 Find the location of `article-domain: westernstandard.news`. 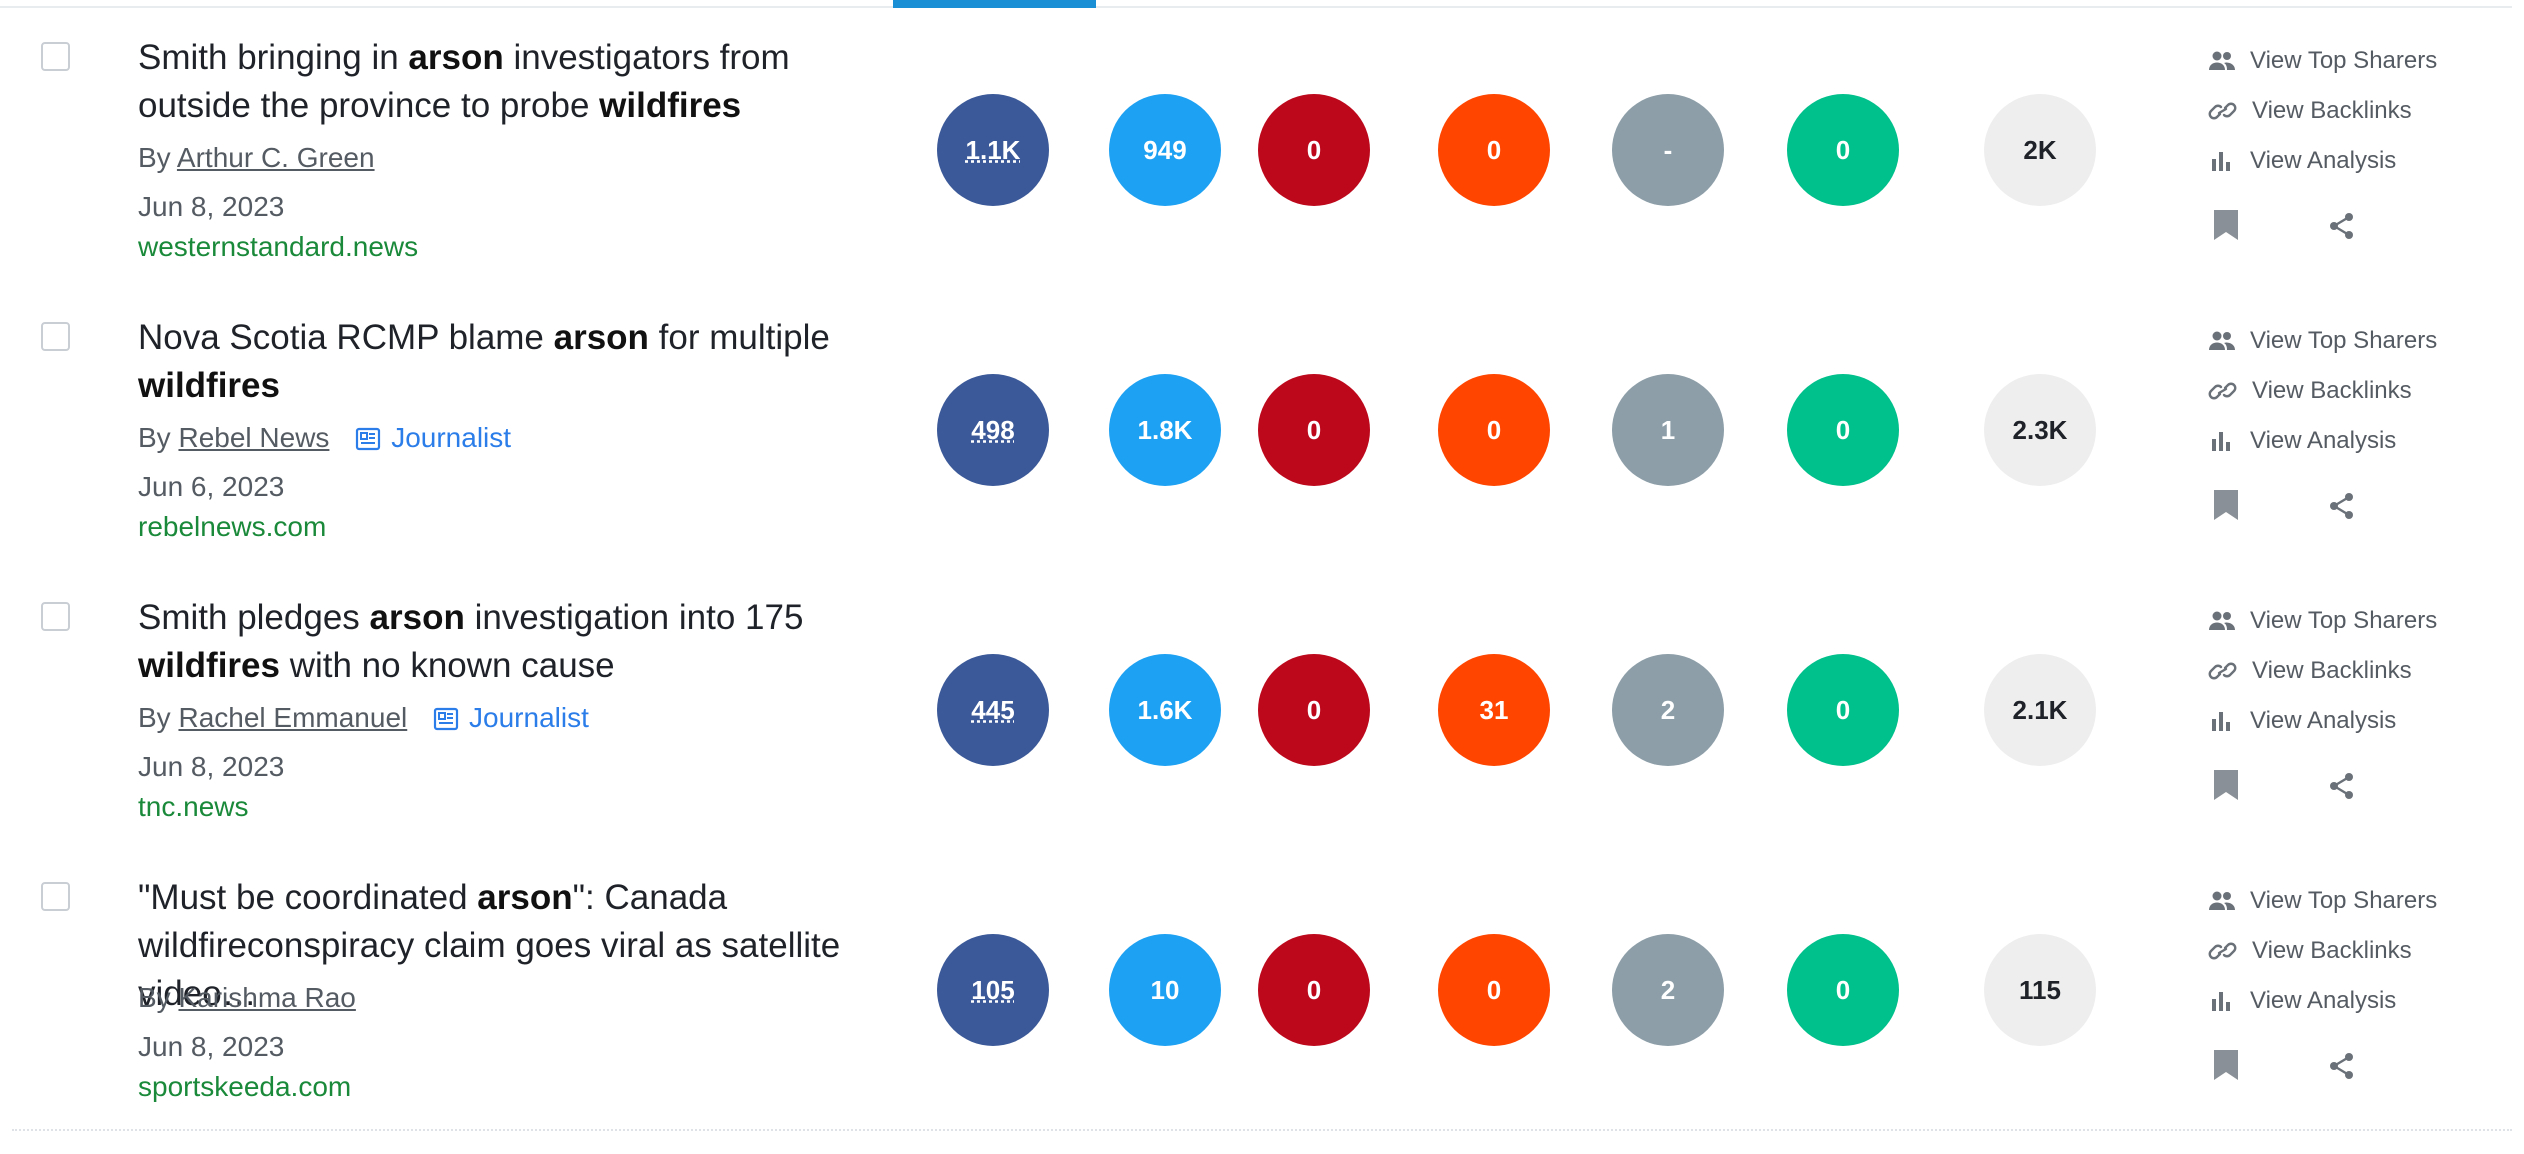

article-domain: westernstandard.news is located at coordinates (278, 246).